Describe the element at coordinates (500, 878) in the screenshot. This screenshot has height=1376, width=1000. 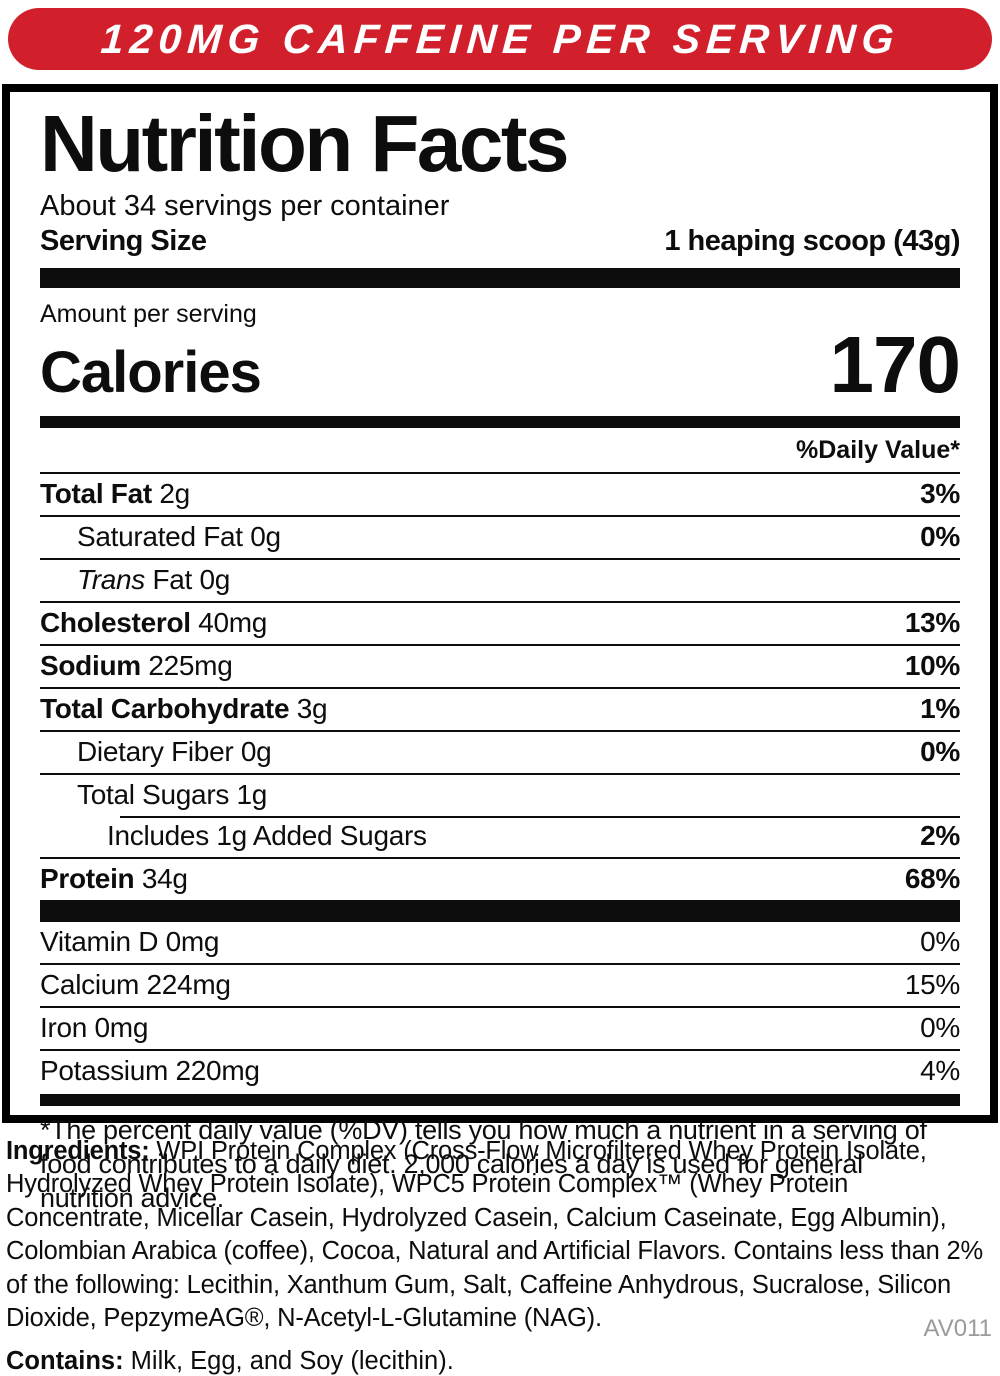
I see `row-protein: Protein 34g 68%` at that location.